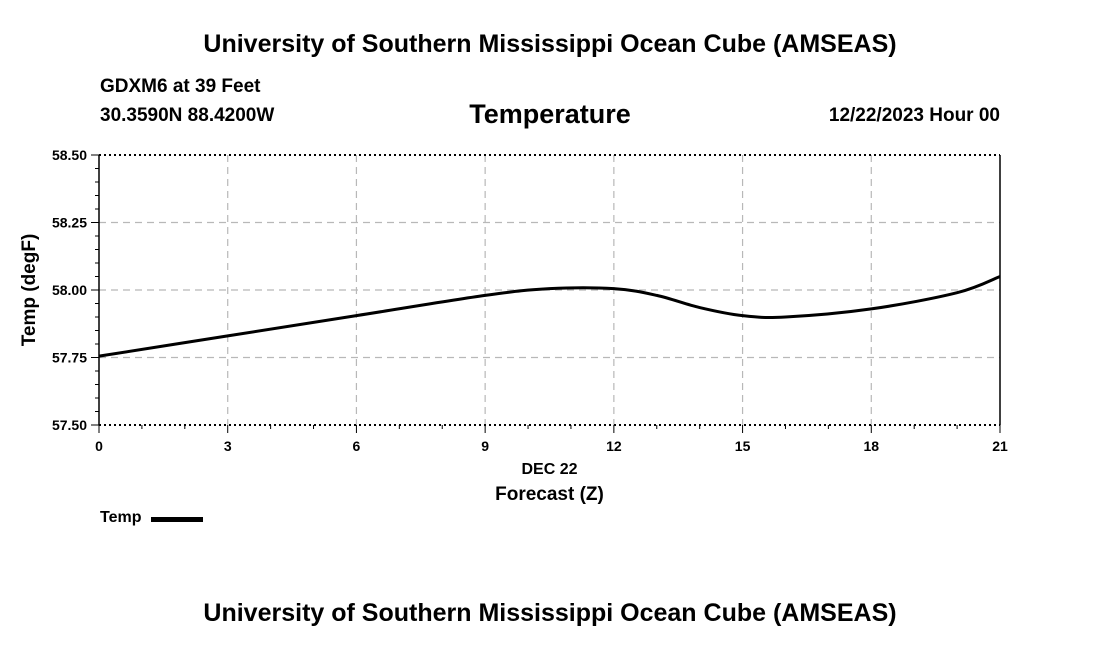  What do you see at coordinates (914, 115) in the screenshot?
I see `forecast-date: 12/22/2023 Hour 00` at bounding box center [914, 115].